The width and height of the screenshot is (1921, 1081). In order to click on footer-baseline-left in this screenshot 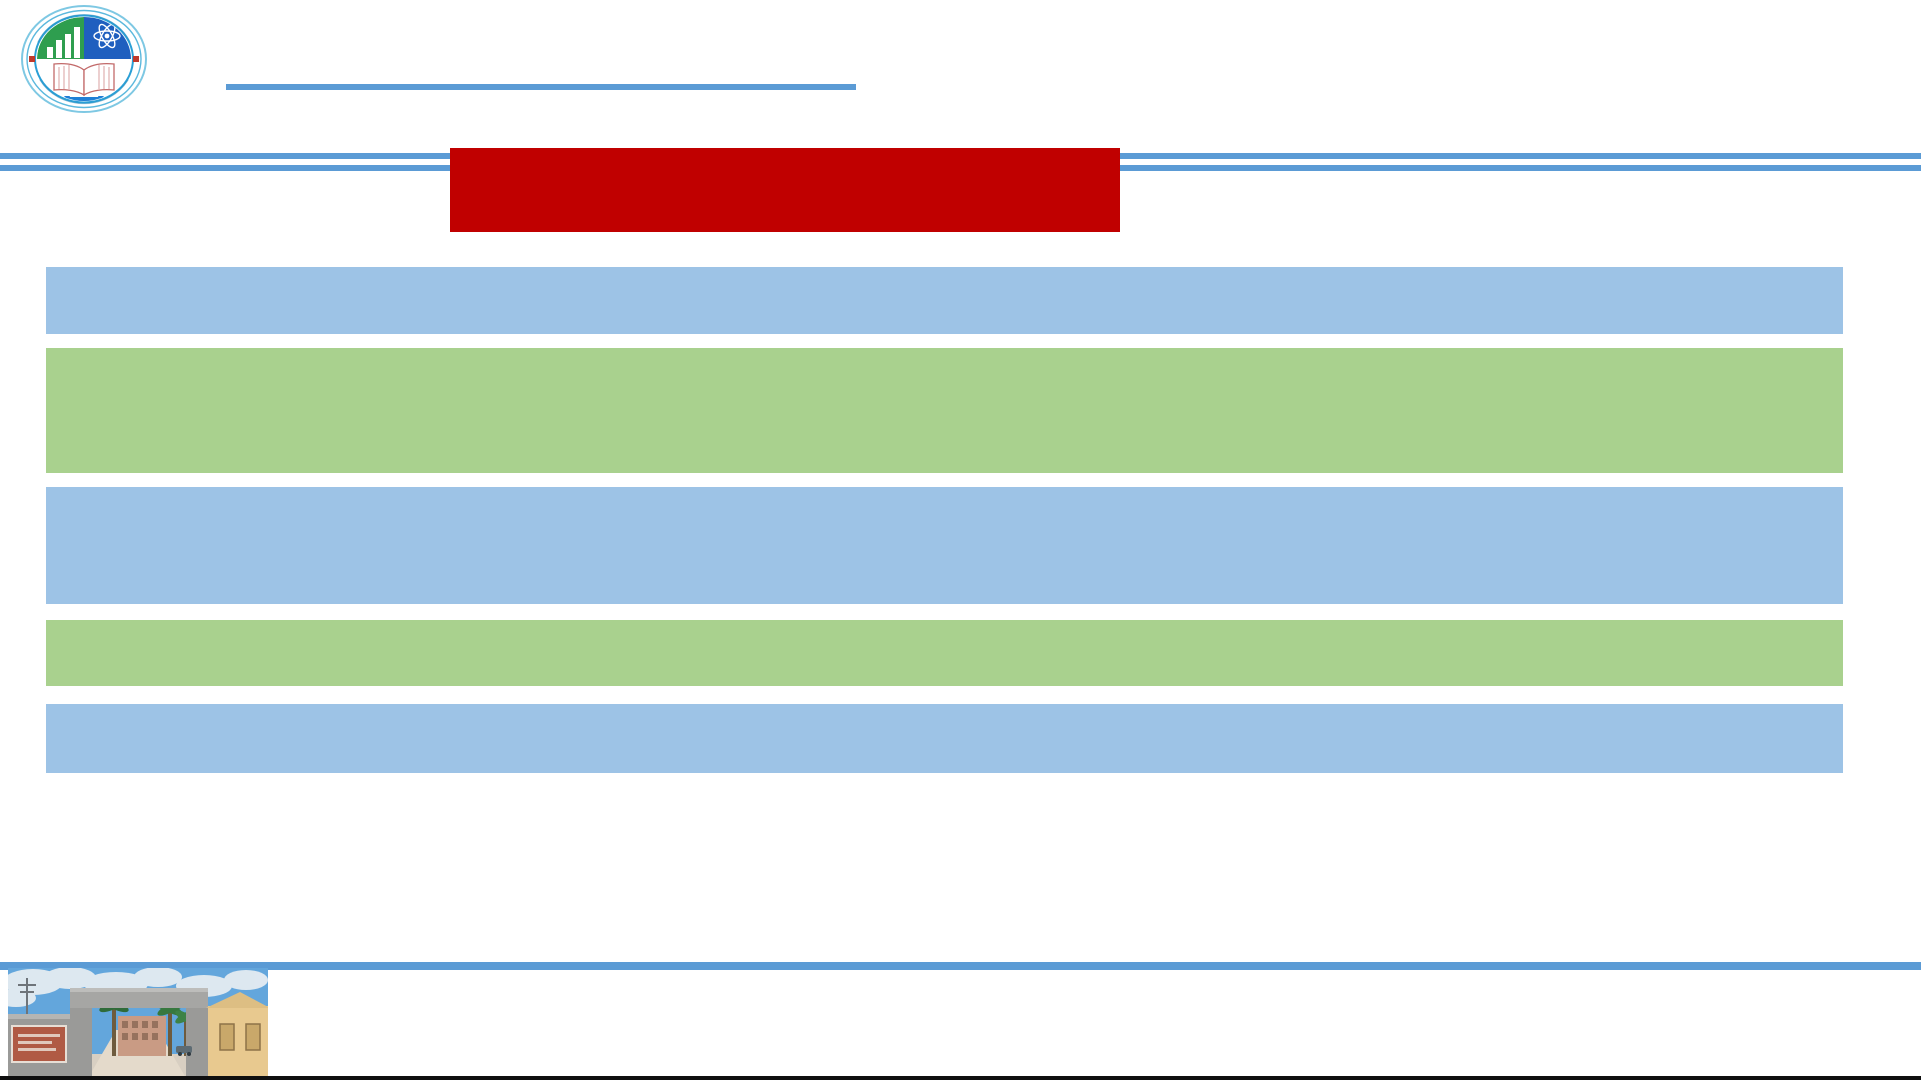, I will do `click(134, 1078)`.